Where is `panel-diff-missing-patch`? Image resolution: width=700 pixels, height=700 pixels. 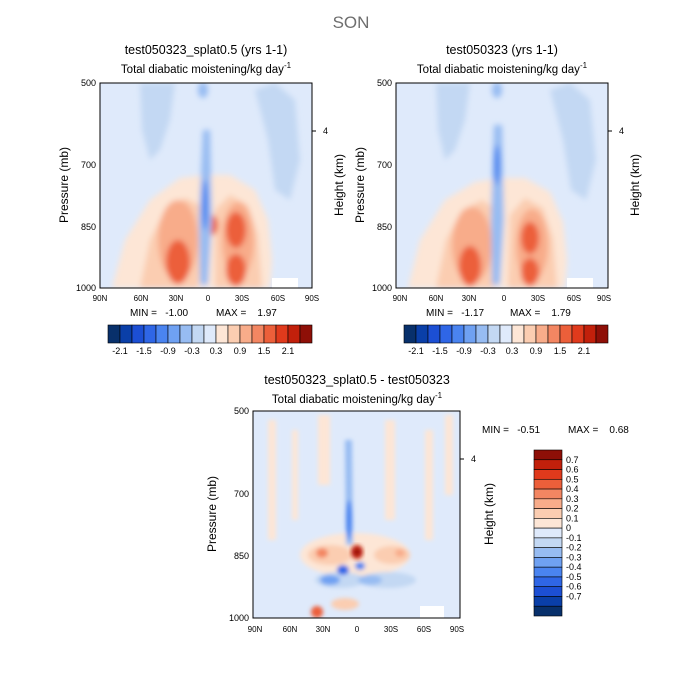
panel-diff-missing-patch is located at coordinates (432, 612).